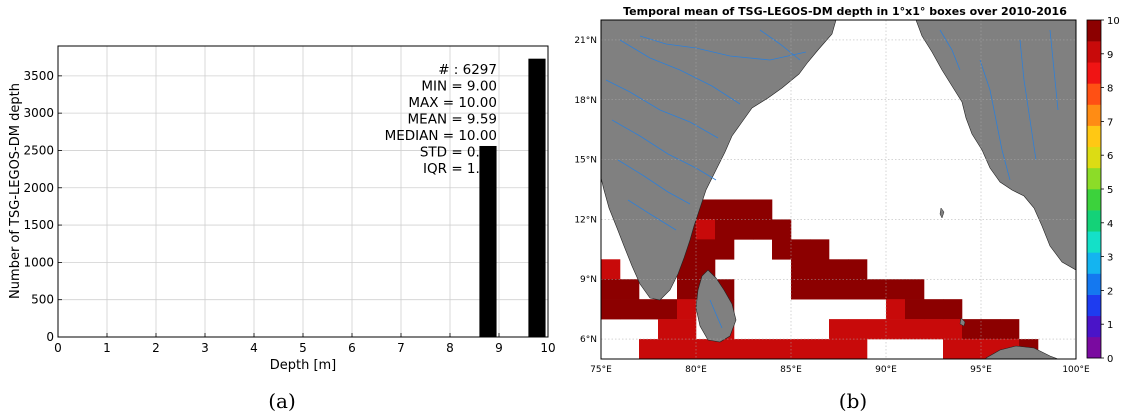 Image resolution: width=1127 pixels, height=418 pixels. What do you see at coordinates (58, 348) in the screenshot?
I see `histogram-x-tick-label: 0` at bounding box center [58, 348].